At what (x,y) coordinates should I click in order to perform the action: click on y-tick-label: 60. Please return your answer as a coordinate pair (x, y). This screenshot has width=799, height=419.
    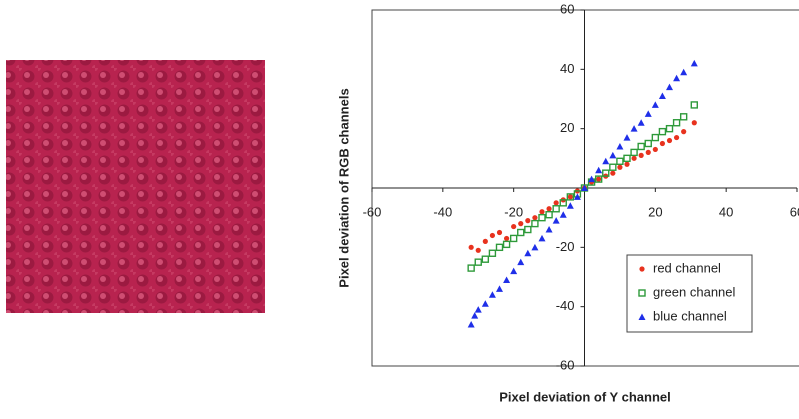
    Looking at the image, I should click on (567, 8).